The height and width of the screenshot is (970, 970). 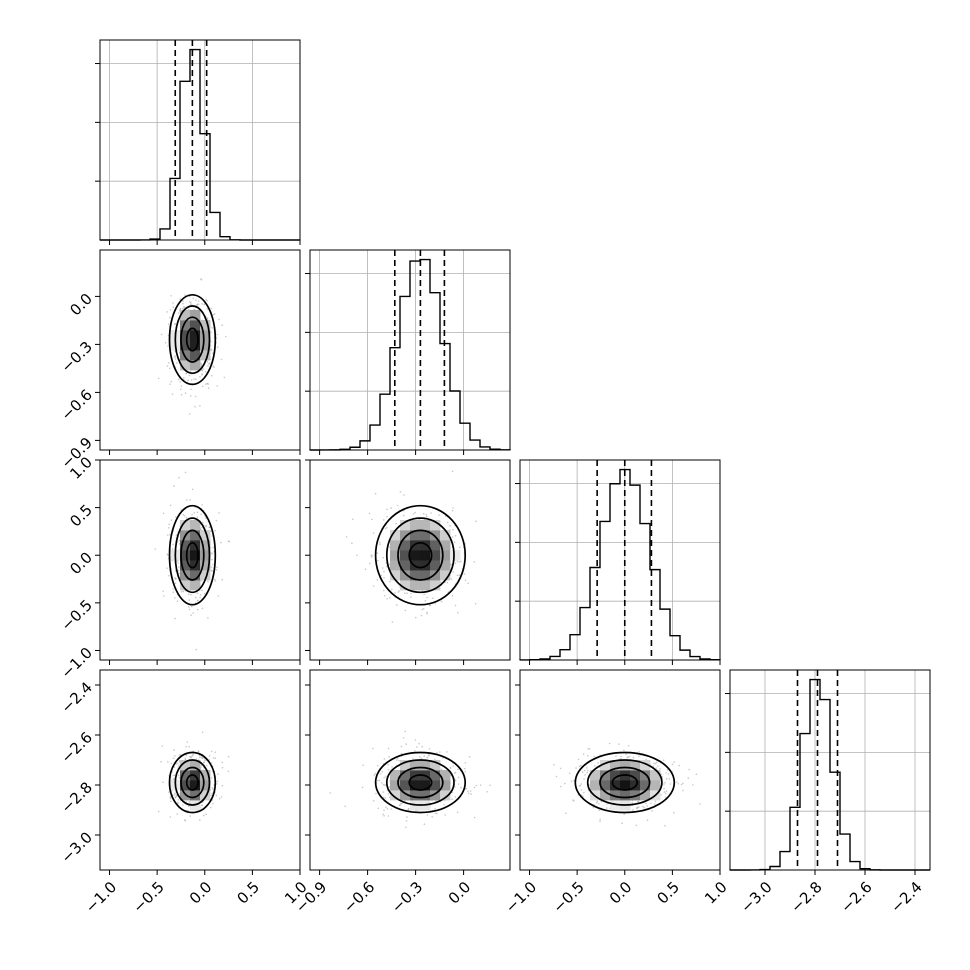 I want to click on joint-panel-3-1: −0.9 −0.6 −0.3 0.0, so click(x=401, y=793).